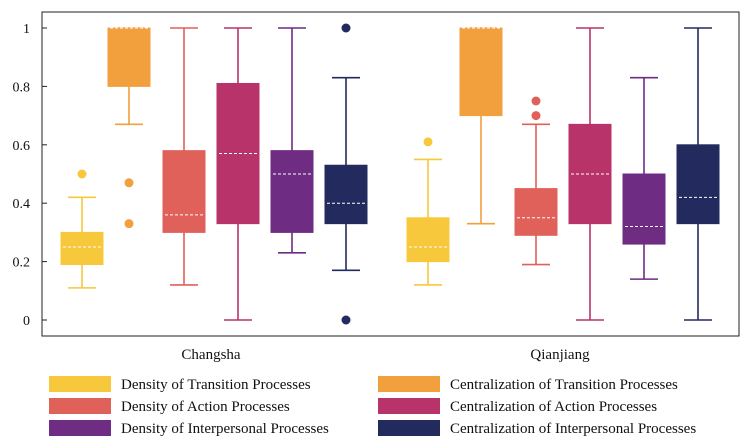 The width and height of the screenshot is (744, 447). Describe the element at coordinates (211, 355) in the screenshot. I see `category-label: Changsha` at that location.